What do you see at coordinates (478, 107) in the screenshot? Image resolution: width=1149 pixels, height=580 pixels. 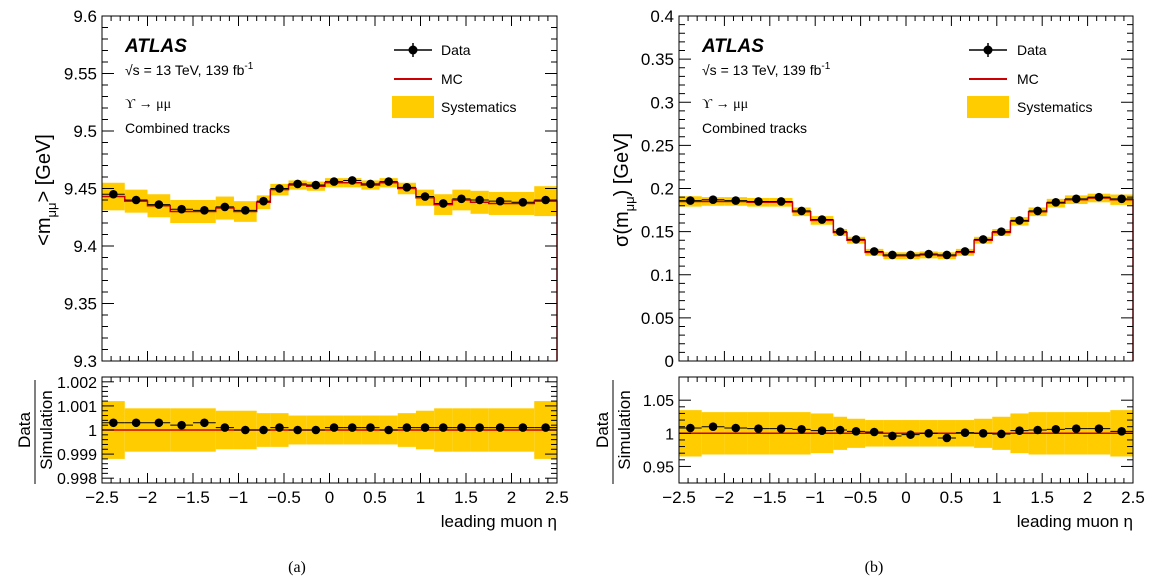 I see `panel-a-legend-syst-label: Systematics` at bounding box center [478, 107].